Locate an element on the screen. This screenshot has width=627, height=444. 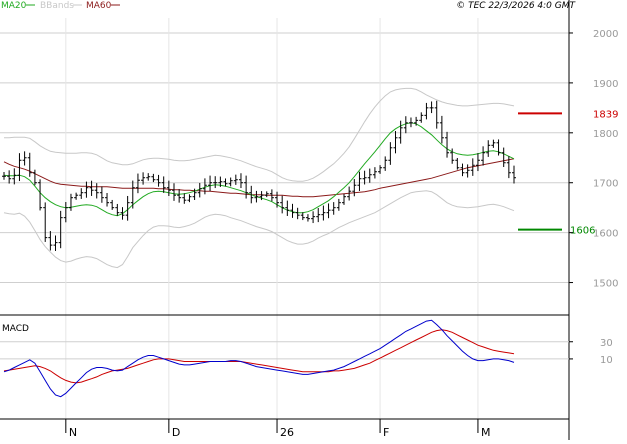
ma60-line is located at coordinates (259, 178).